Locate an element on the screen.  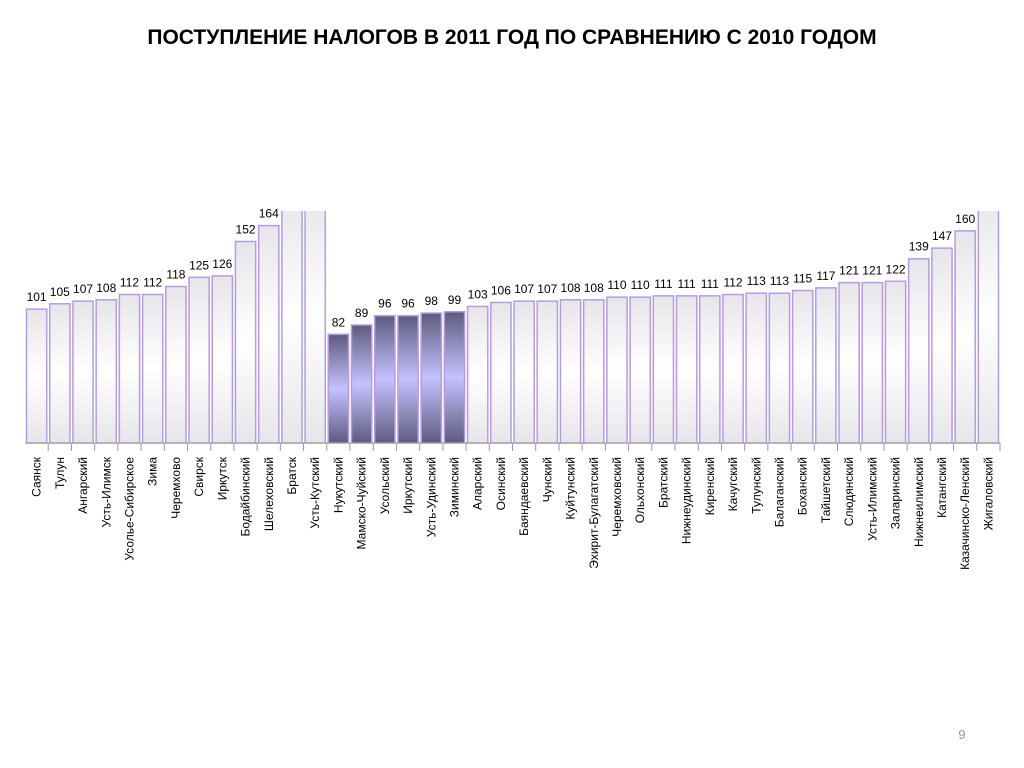
x-tick-label: Черемховский is located at coordinates (617, 497).